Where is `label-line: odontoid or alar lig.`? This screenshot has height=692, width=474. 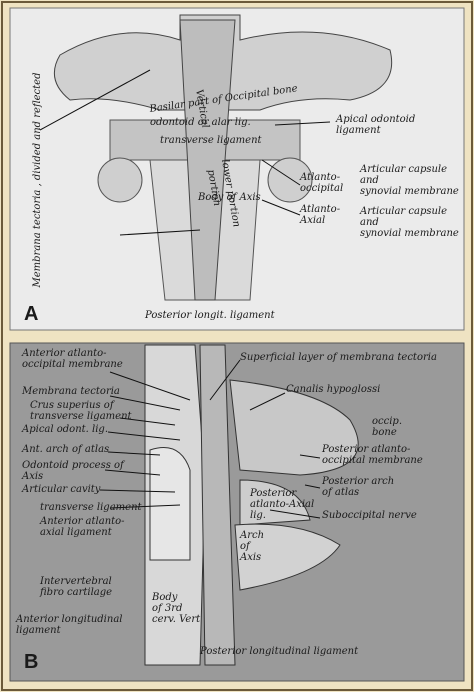
label-line: odontoid or alar lig. is located at coordinates (200, 122).